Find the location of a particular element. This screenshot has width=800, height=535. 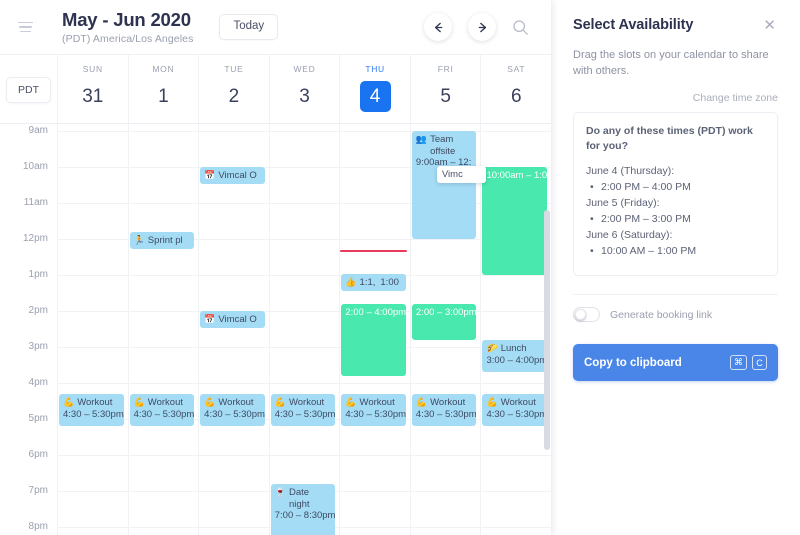

calendar-event: 🍷 Date night 7:00 – 8:30pm is located at coordinates (303, 509).